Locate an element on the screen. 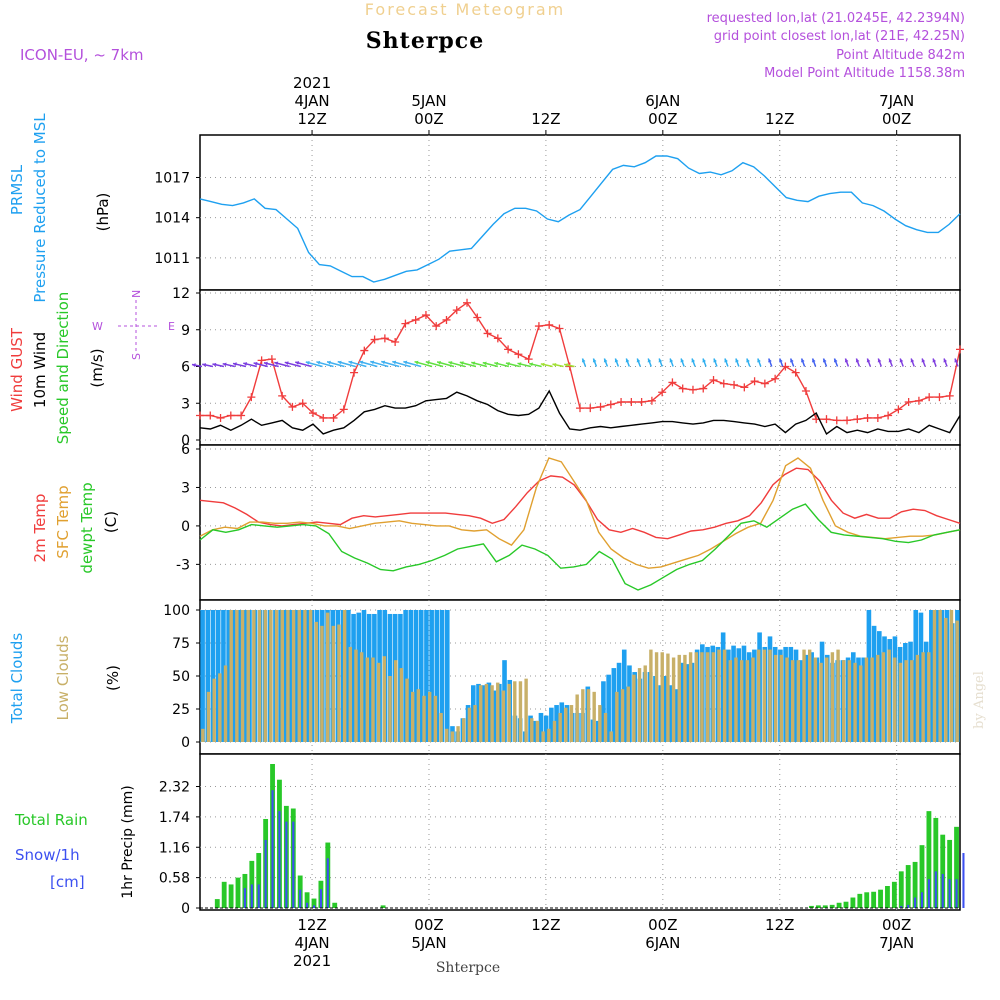  time-label-top: 6JAN is located at coordinates (662, 101).